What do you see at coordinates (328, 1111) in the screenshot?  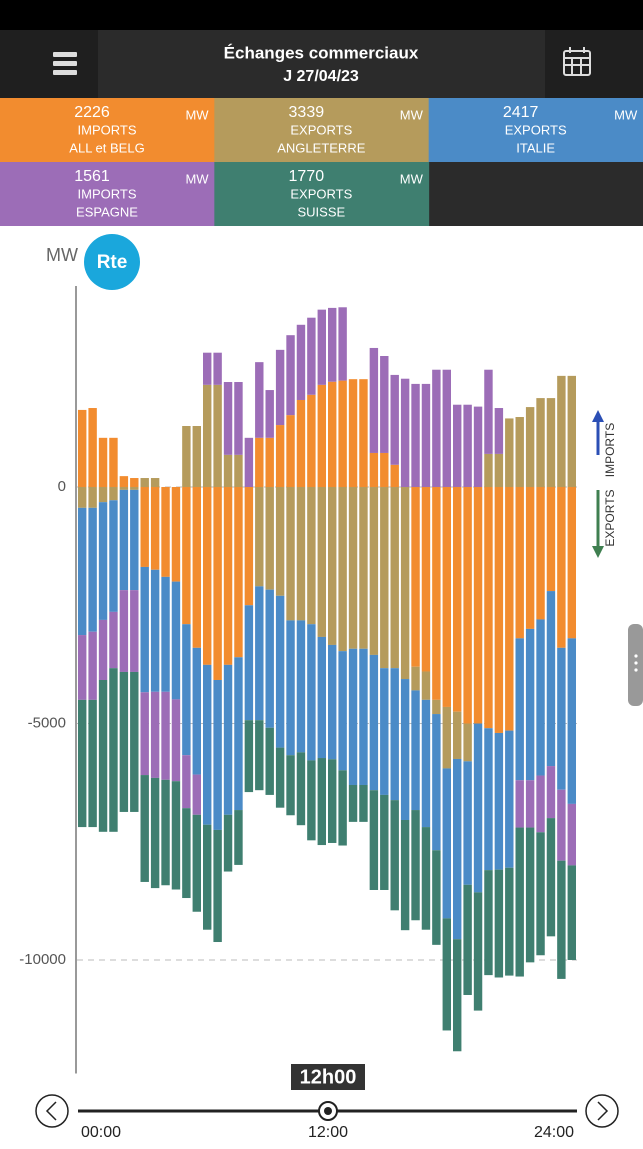 I see `timeline-knob-dot` at bounding box center [328, 1111].